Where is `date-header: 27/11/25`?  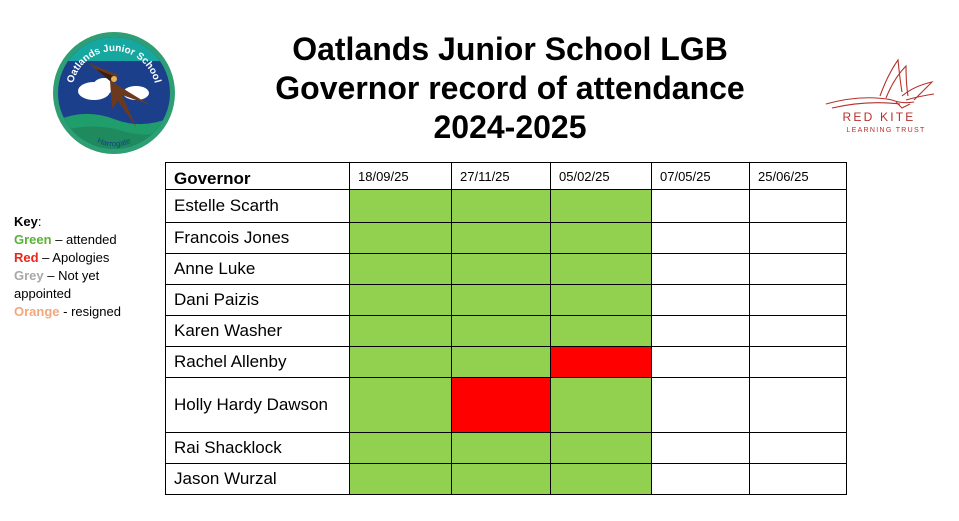 date-header: 27/11/25 is located at coordinates (501, 176).